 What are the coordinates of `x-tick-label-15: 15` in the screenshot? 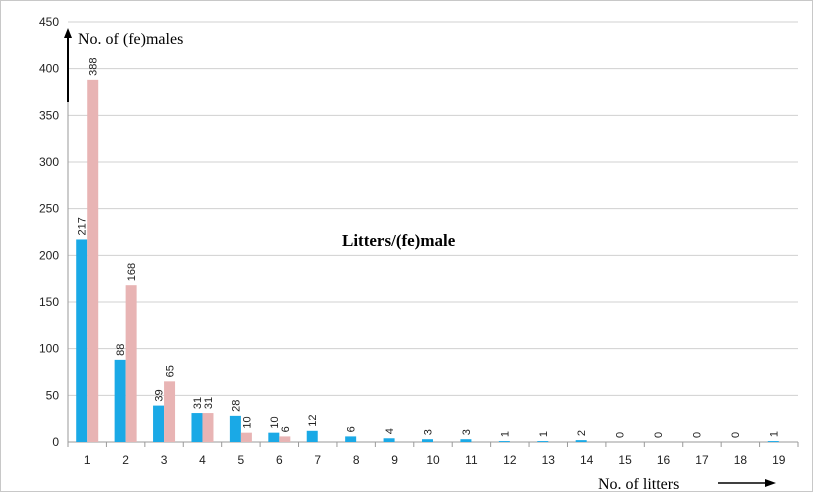 It's located at (625, 460).